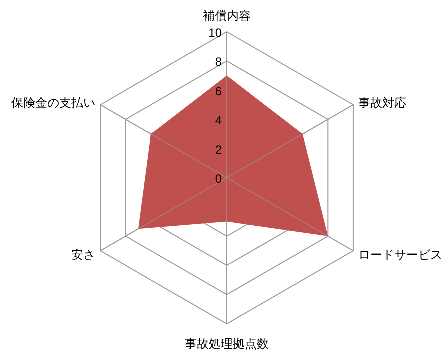 The image size is (445, 351). I want to click on spoke-label: ロードサービス, so click(400, 255).